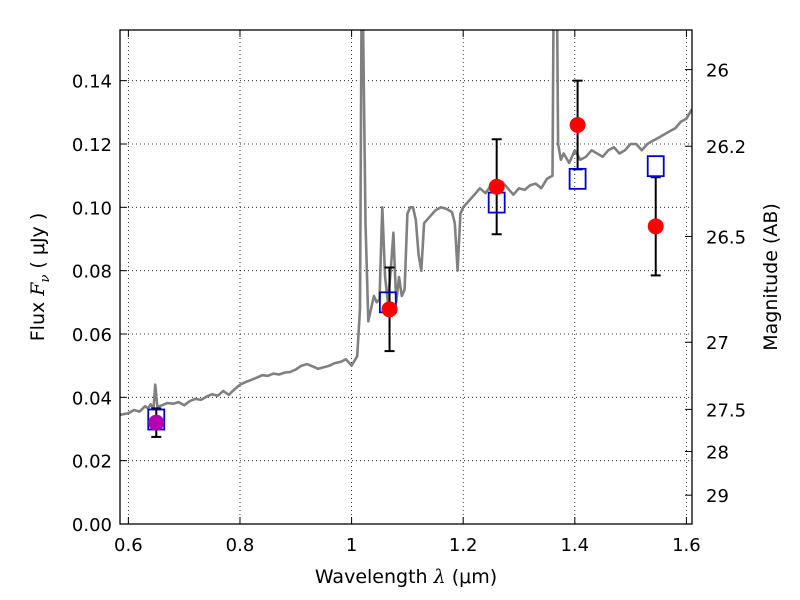  I want to click on y2-tick-label: 28, so click(717, 452).